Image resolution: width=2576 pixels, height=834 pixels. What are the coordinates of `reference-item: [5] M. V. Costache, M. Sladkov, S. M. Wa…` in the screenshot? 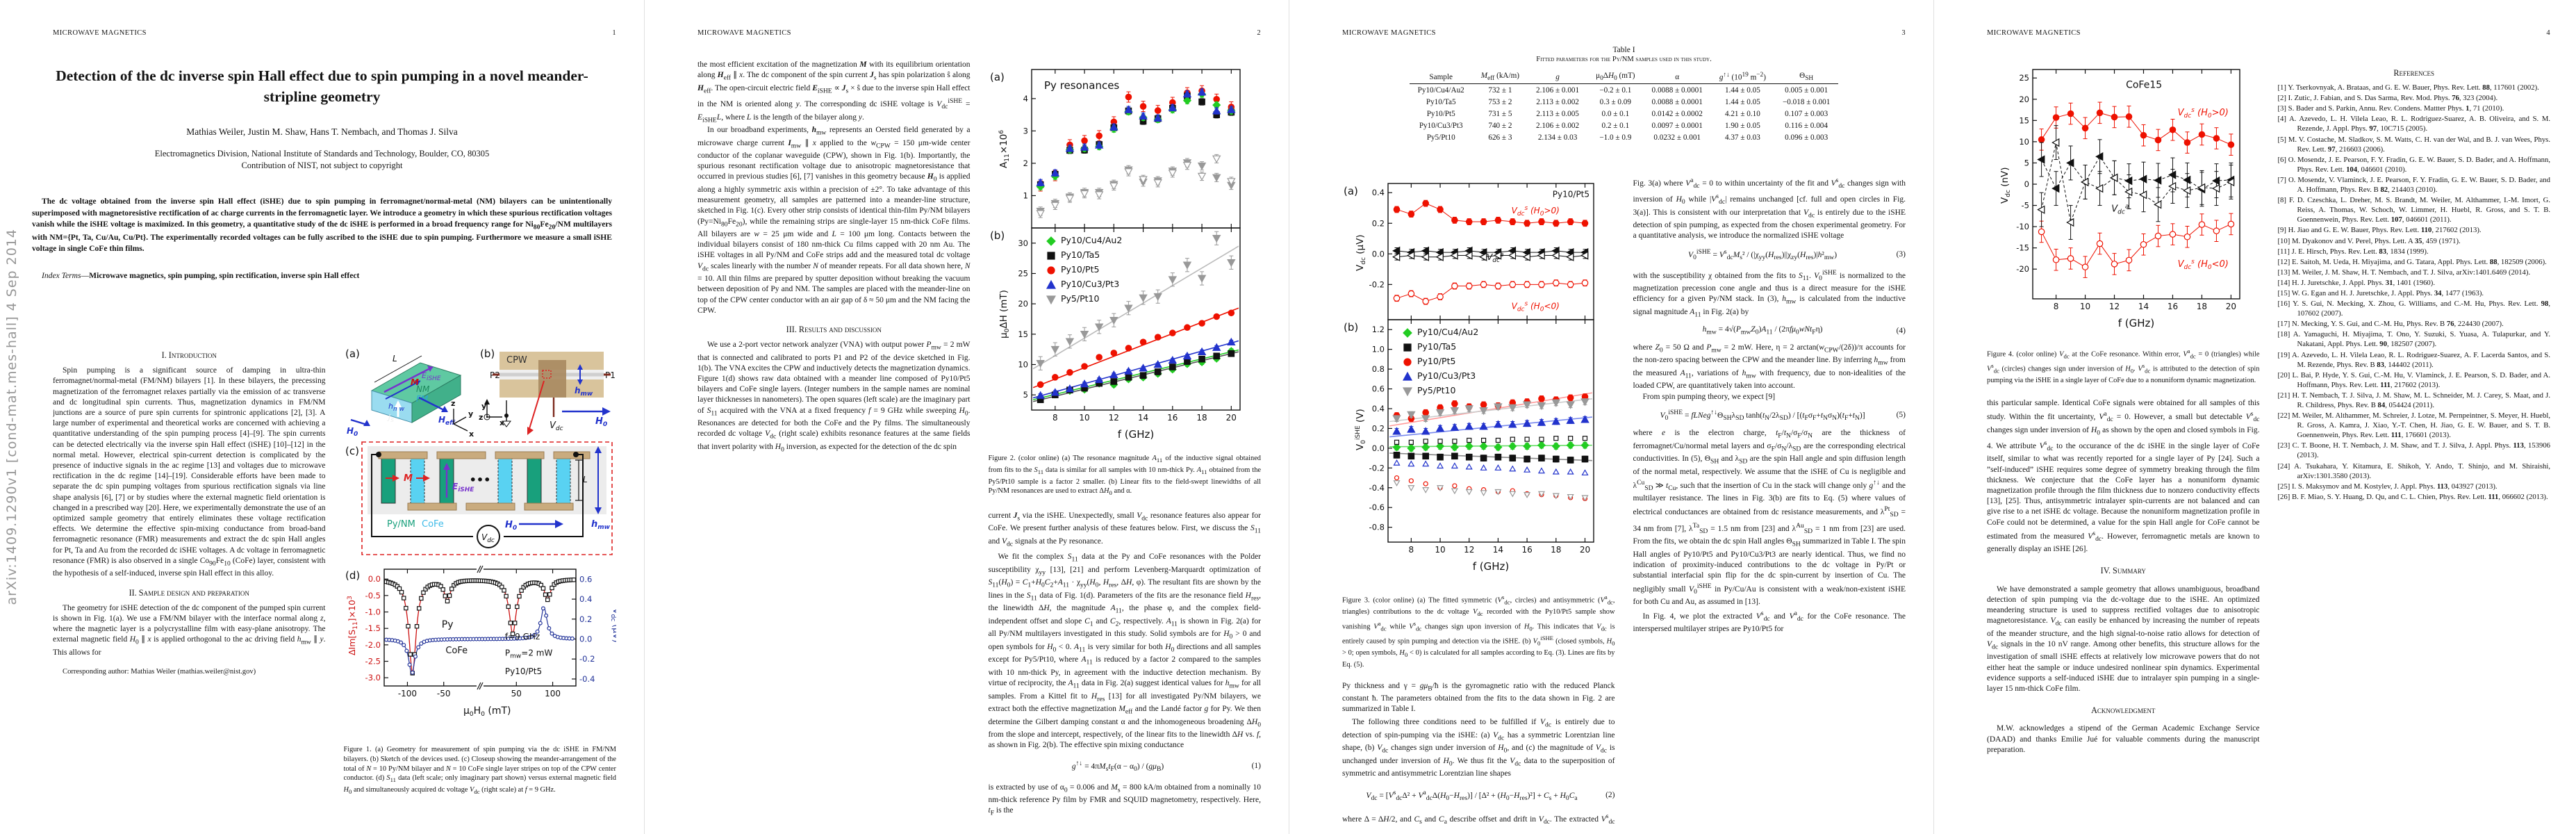 It's located at (2414, 144).